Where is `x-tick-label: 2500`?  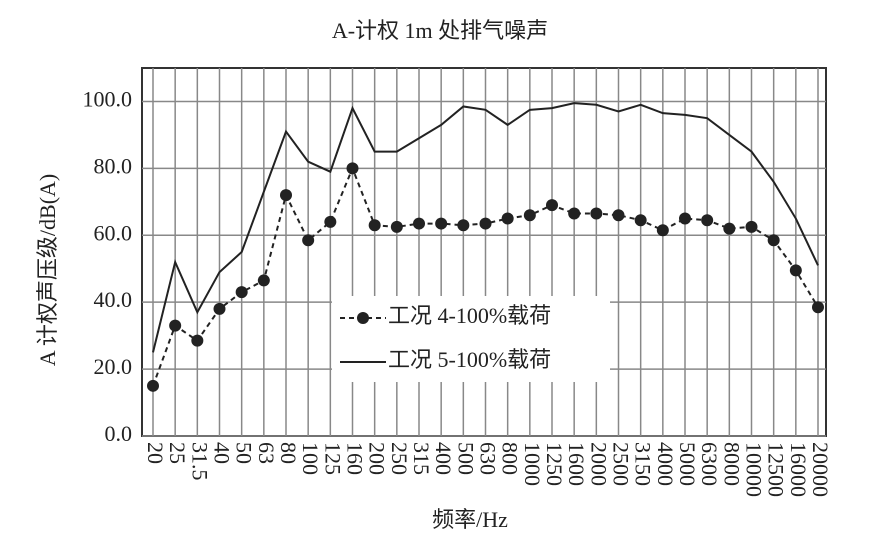
x-tick-label: 2500 is located at coordinates (620, 464).